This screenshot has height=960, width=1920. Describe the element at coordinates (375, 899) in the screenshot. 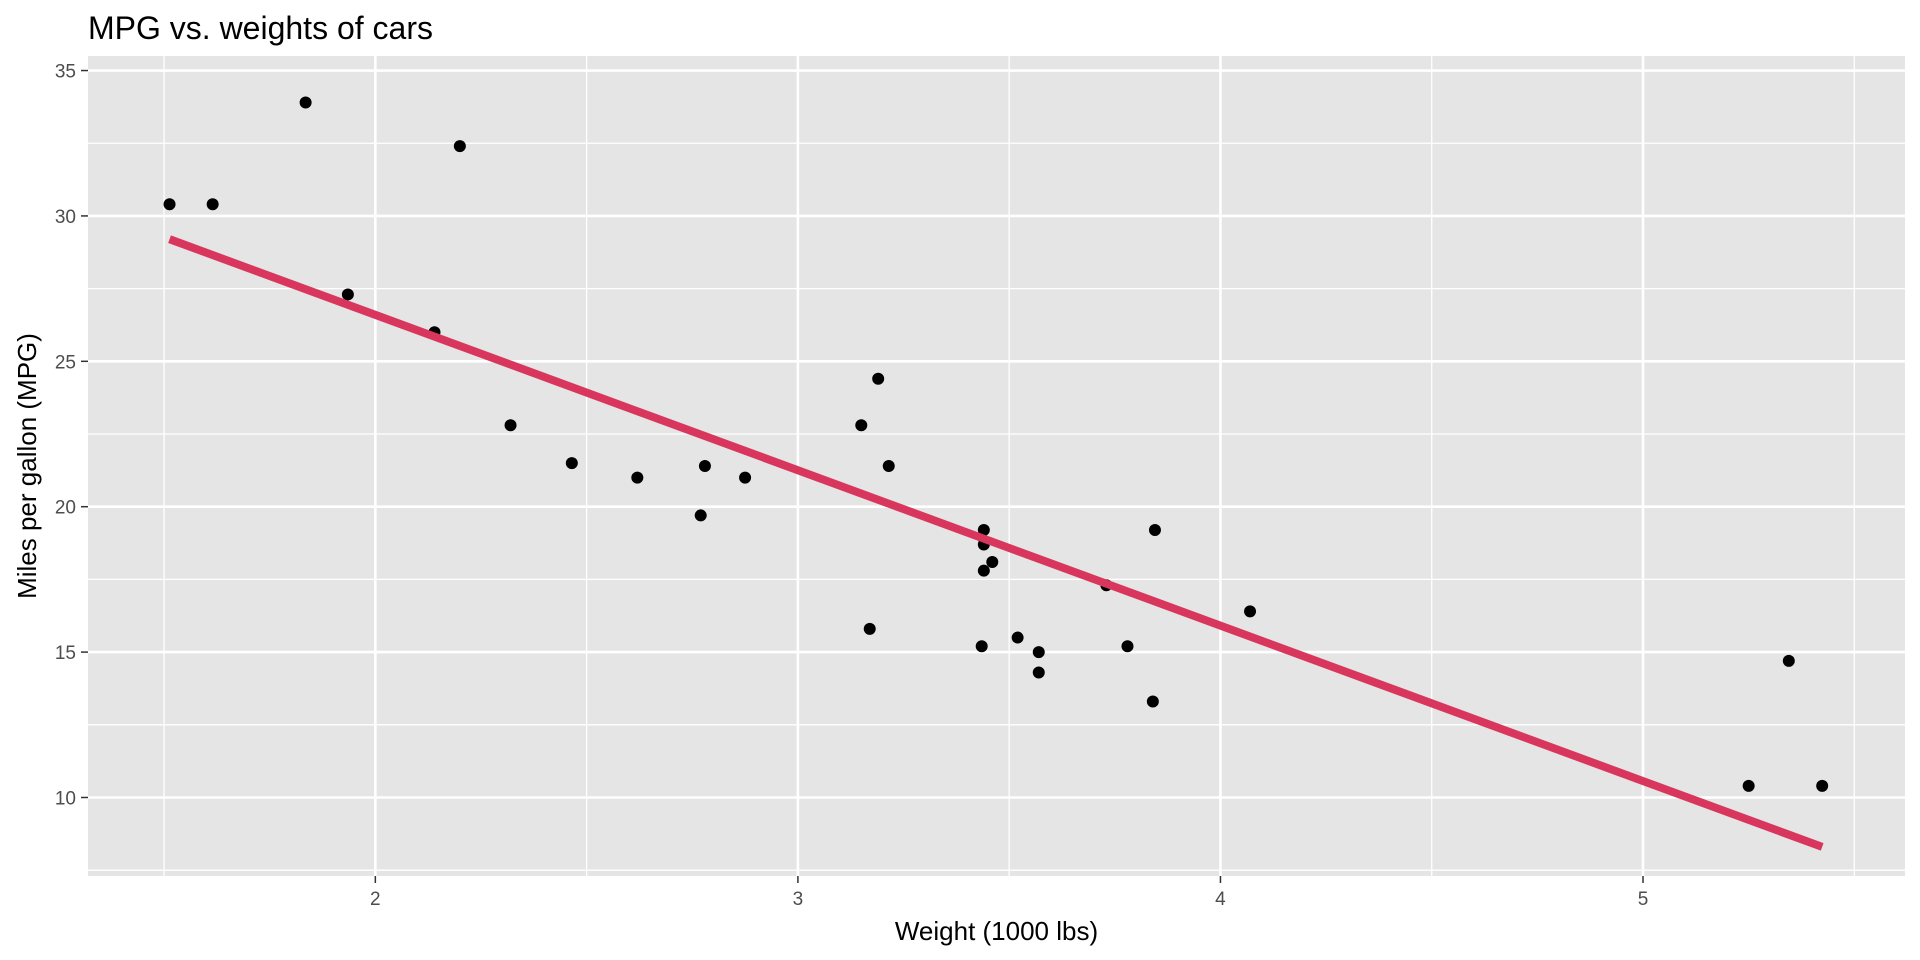

I see `x-tick-label: 2` at that location.